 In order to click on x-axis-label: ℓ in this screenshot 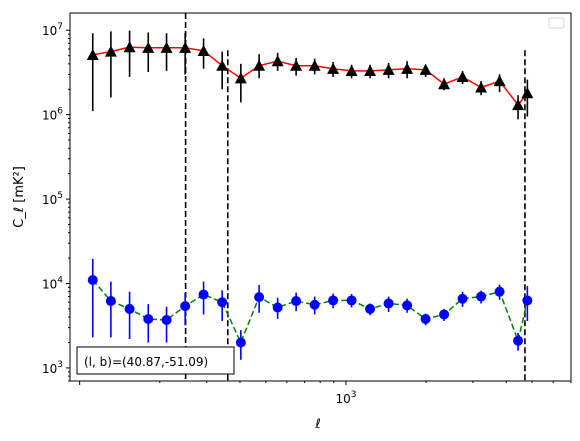, I will do `click(317, 424)`.